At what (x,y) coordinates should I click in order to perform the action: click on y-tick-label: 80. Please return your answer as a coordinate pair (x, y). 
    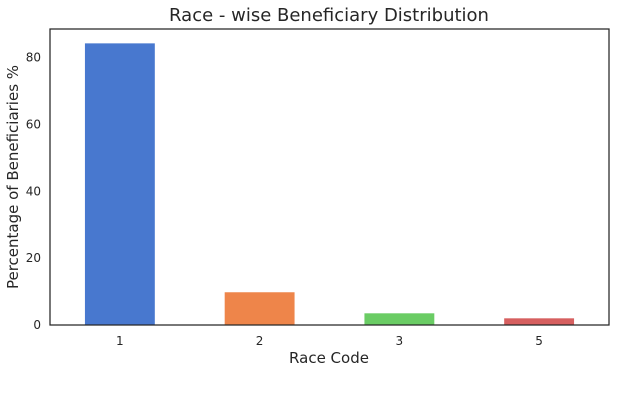
    Looking at the image, I should click on (33, 58).